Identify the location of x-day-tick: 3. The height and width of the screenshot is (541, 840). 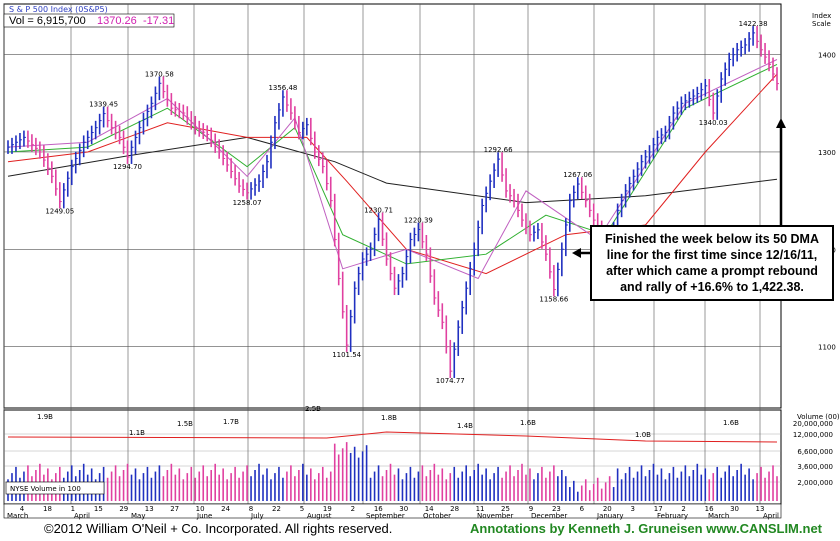
(633, 509).